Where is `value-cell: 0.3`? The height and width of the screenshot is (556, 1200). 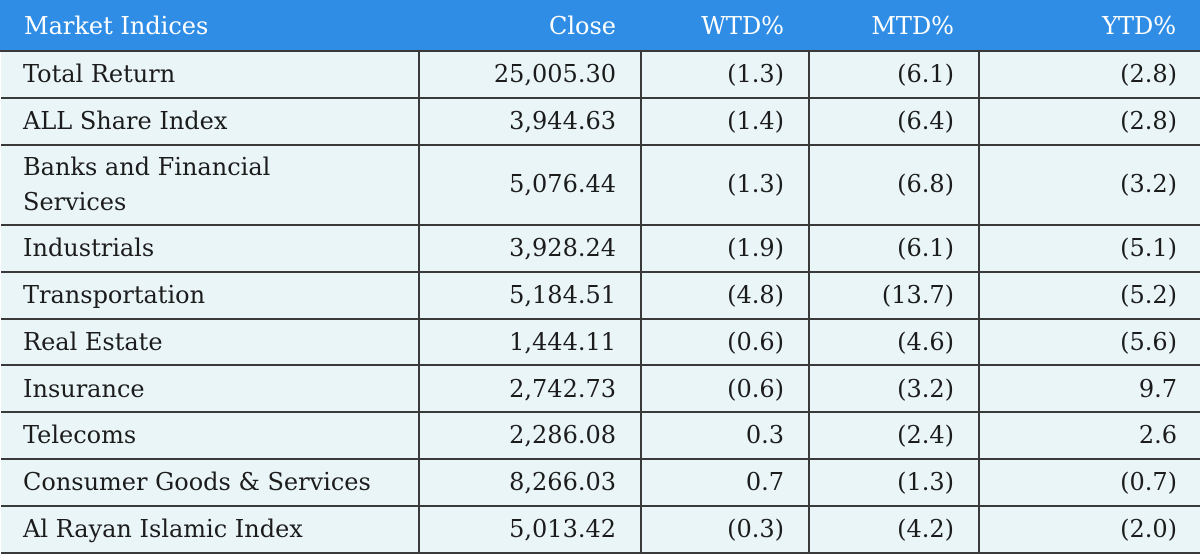
value-cell: 0.3 is located at coordinates (725, 436).